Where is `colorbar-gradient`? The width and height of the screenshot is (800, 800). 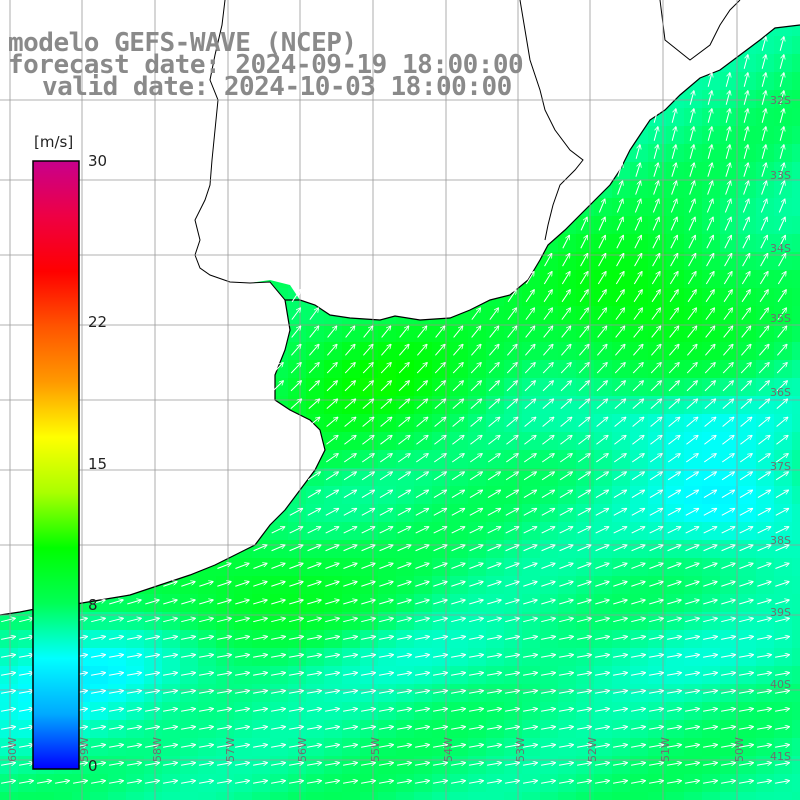 colorbar-gradient is located at coordinates (56, 465).